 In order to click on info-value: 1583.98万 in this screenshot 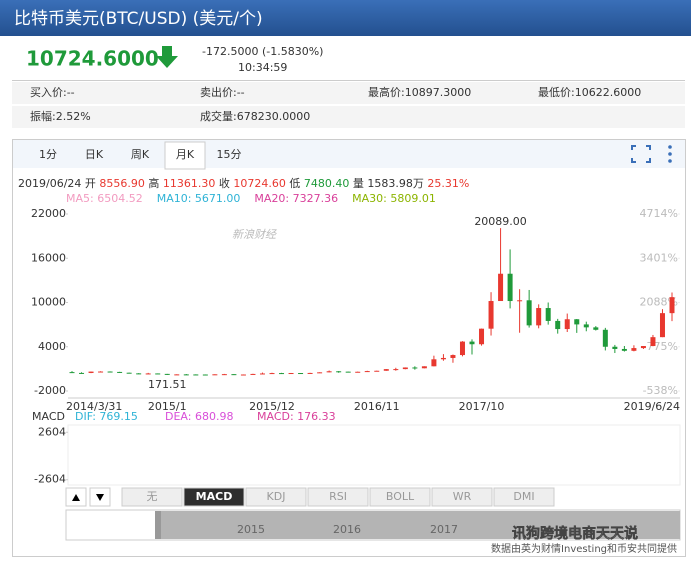, I will do `click(395, 183)`.